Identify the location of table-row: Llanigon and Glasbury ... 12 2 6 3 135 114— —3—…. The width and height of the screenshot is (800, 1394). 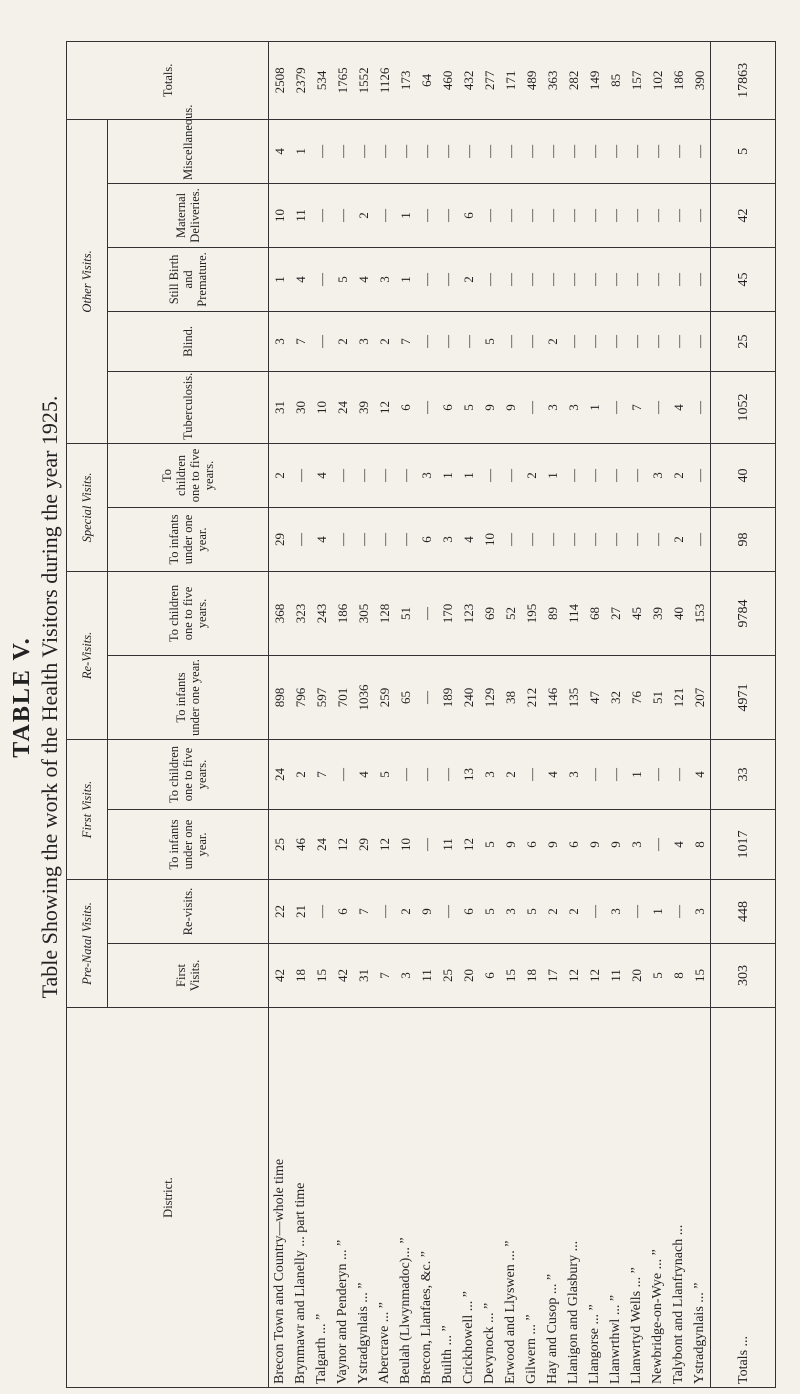
(573, 714).